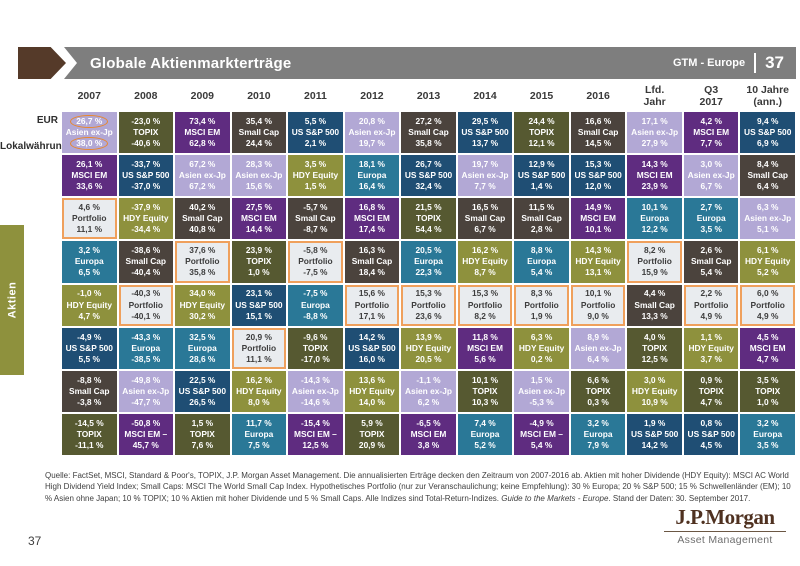 The height and width of the screenshot is (566, 800). I want to click on local-return-value: 6,9 %, so click(768, 143).